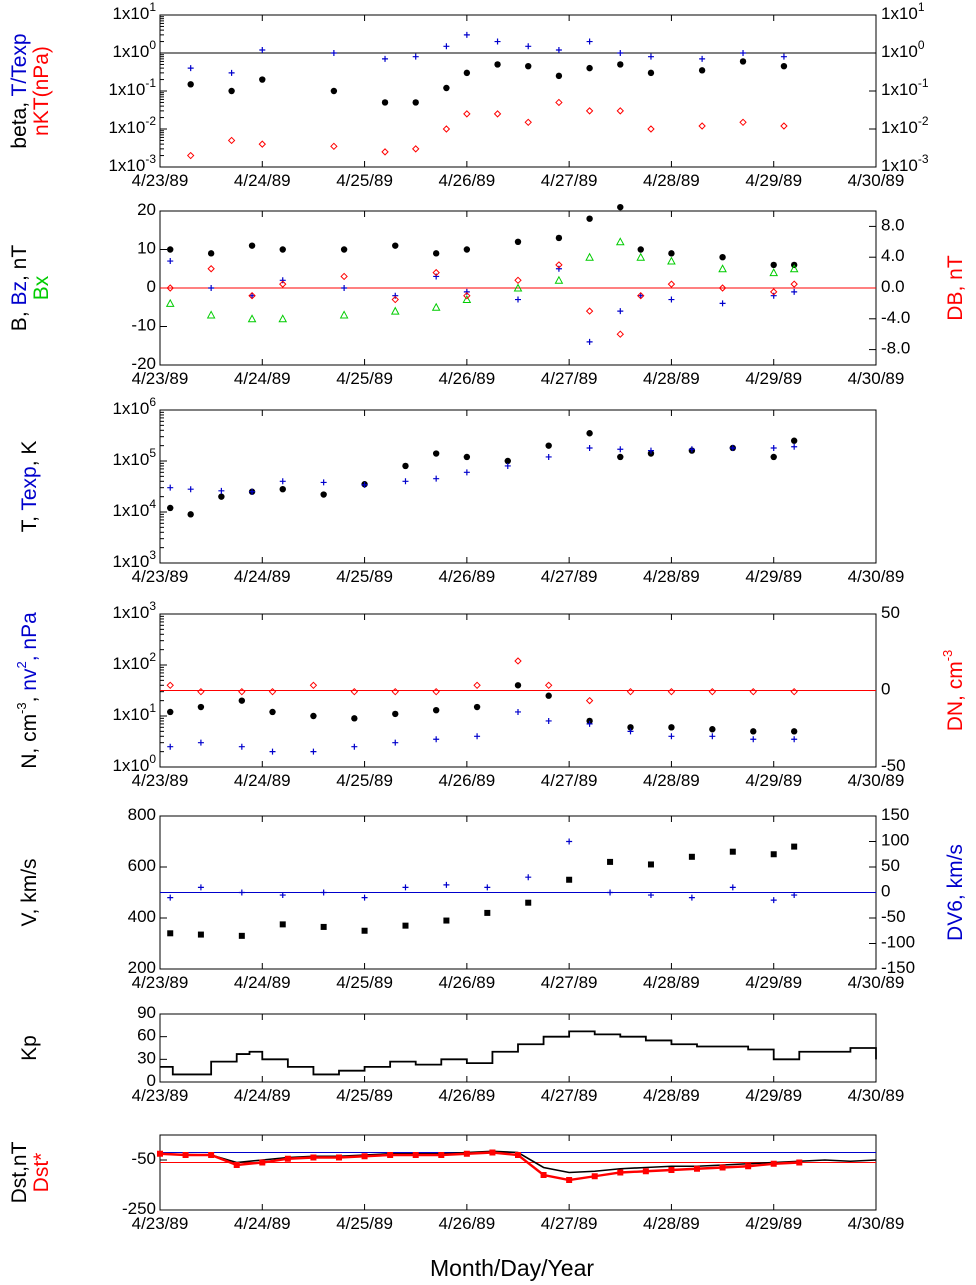 The height and width of the screenshot is (1285, 976). I want to click on y-axis-label: V, km/s, so click(29, 892).